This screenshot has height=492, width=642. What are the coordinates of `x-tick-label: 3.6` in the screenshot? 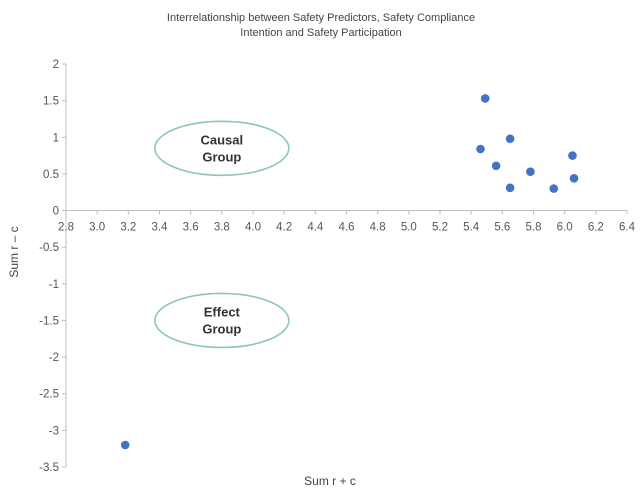 It's located at (191, 228).